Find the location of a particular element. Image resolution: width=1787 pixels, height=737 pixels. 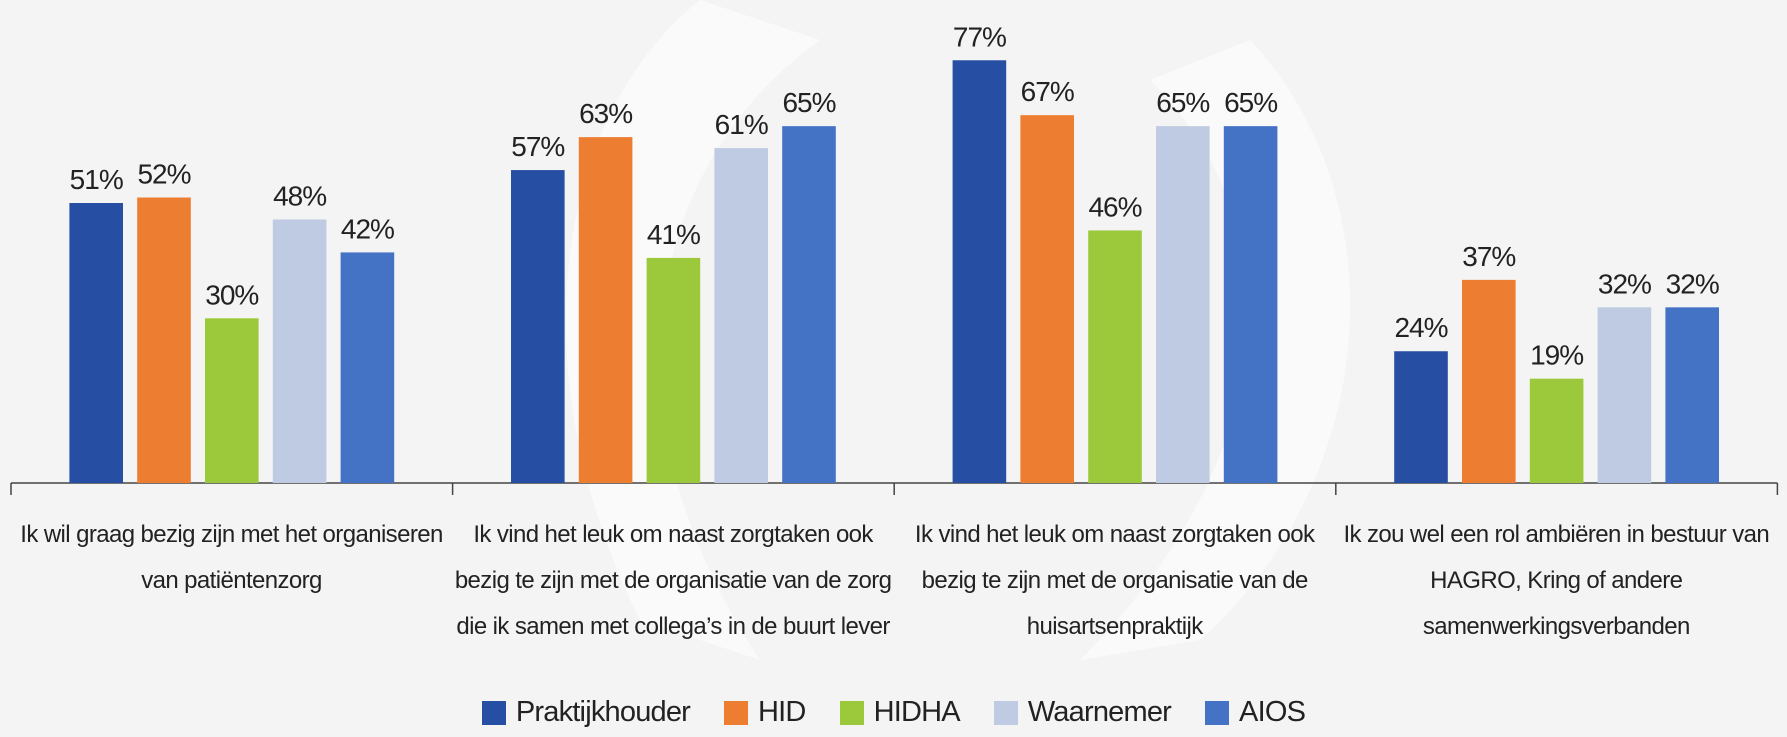

legend-item: HID is located at coordinates (765, 712).